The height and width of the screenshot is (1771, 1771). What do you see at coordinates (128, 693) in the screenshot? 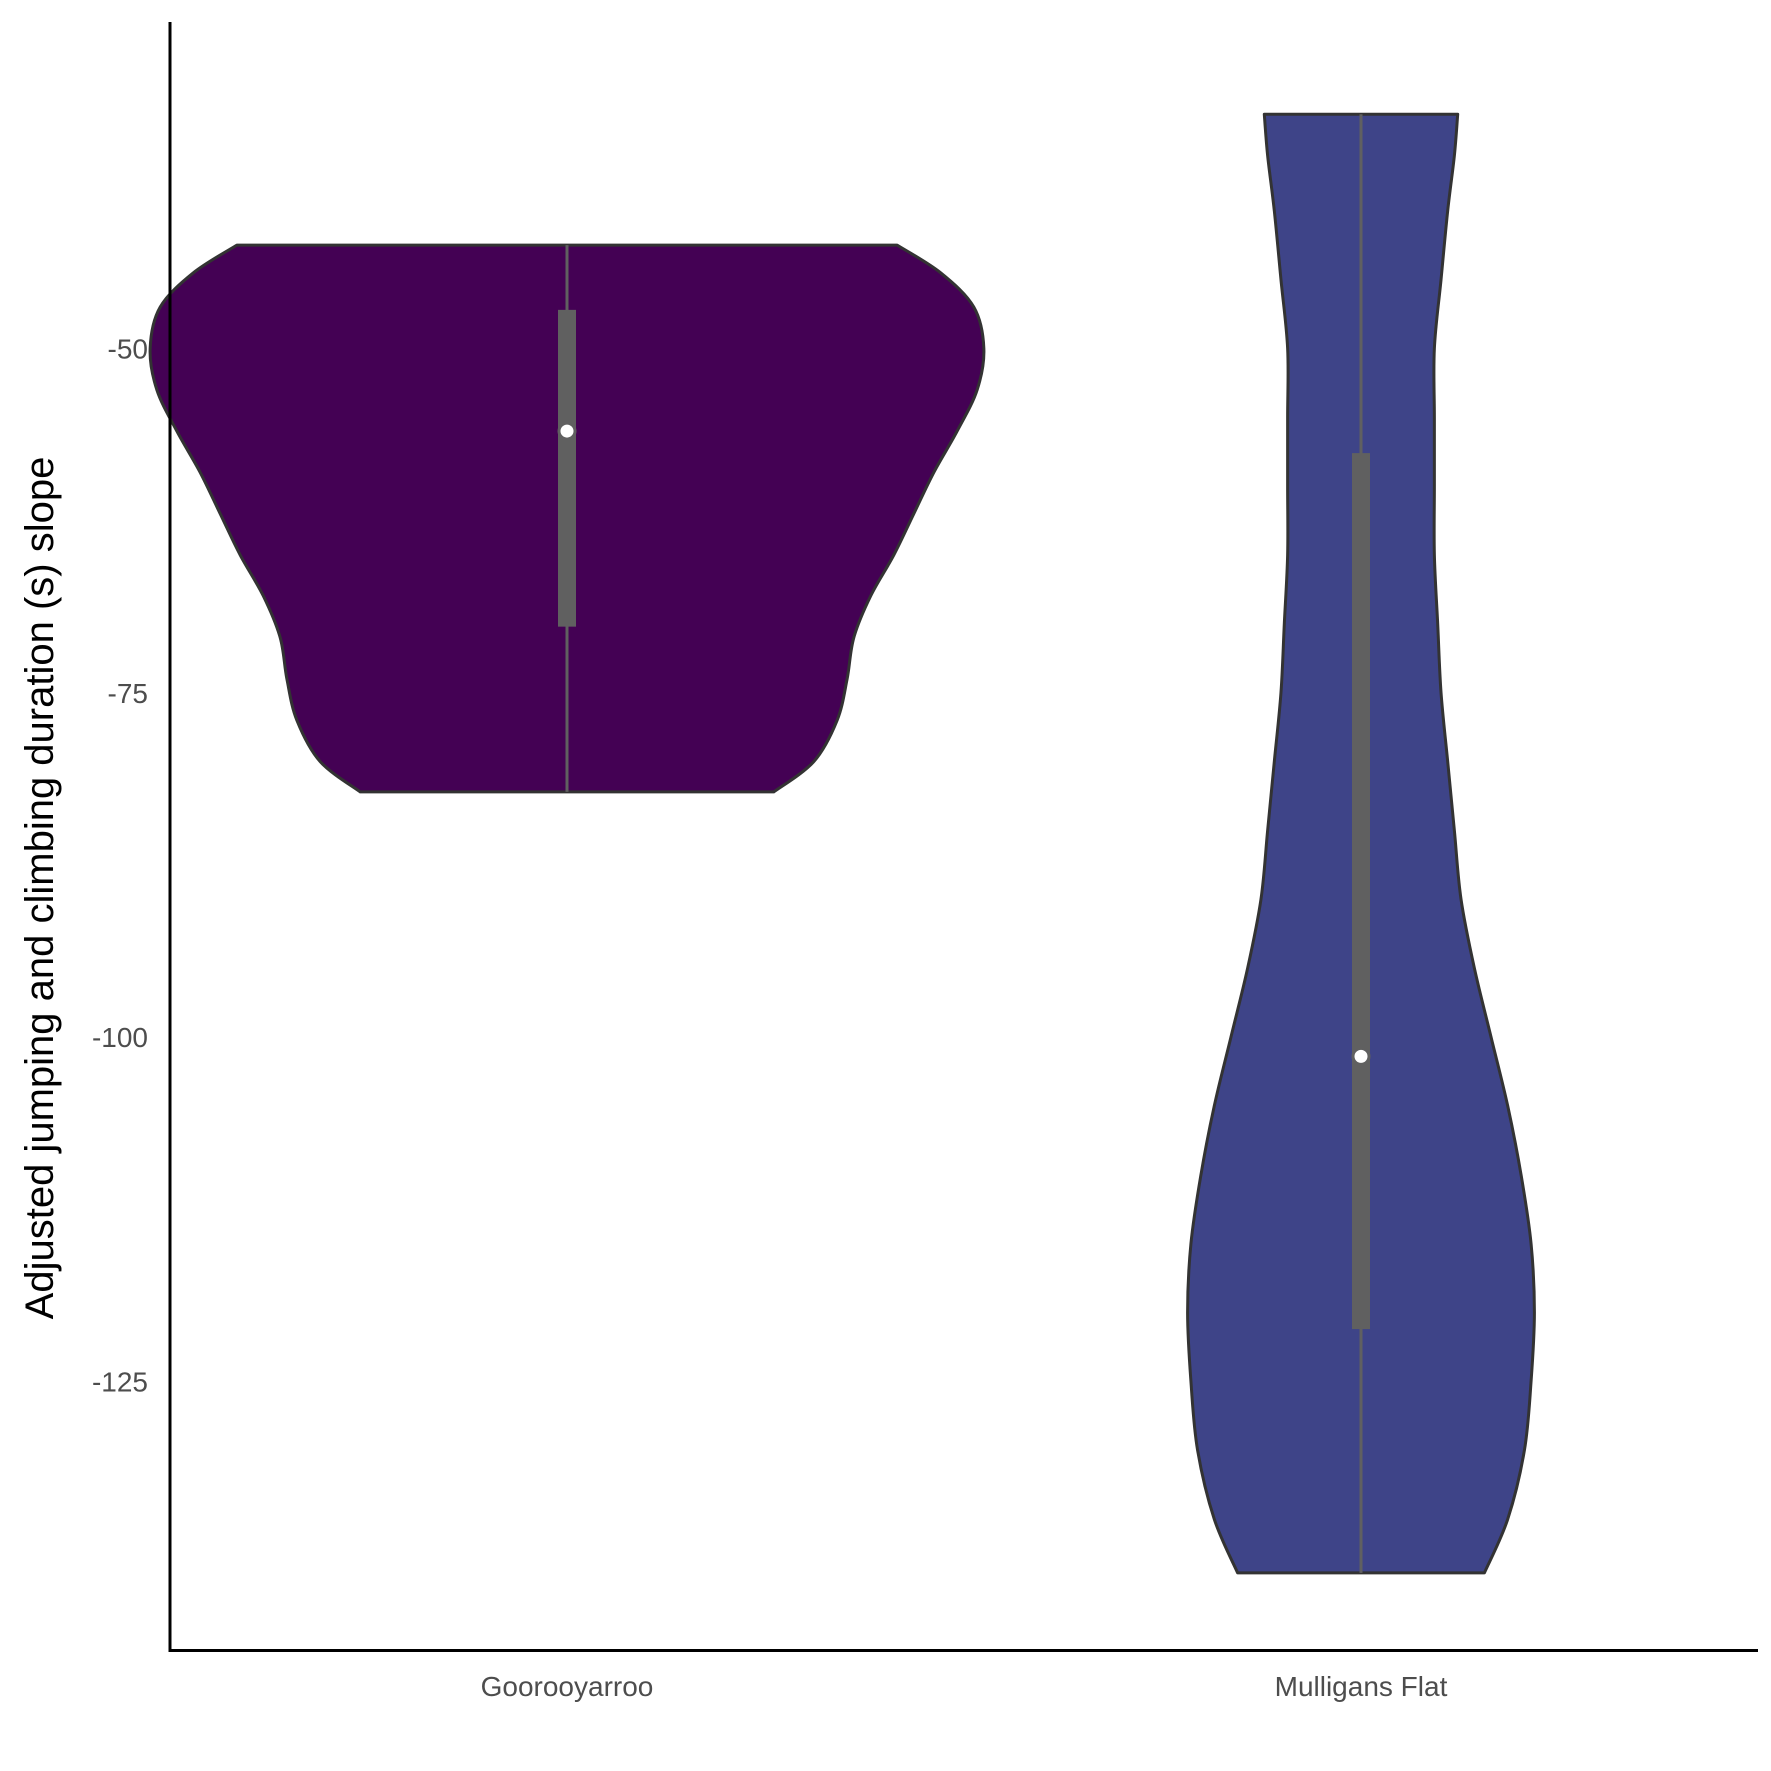
I see `y-tick-label: -75` at bounding box center [128, 693].